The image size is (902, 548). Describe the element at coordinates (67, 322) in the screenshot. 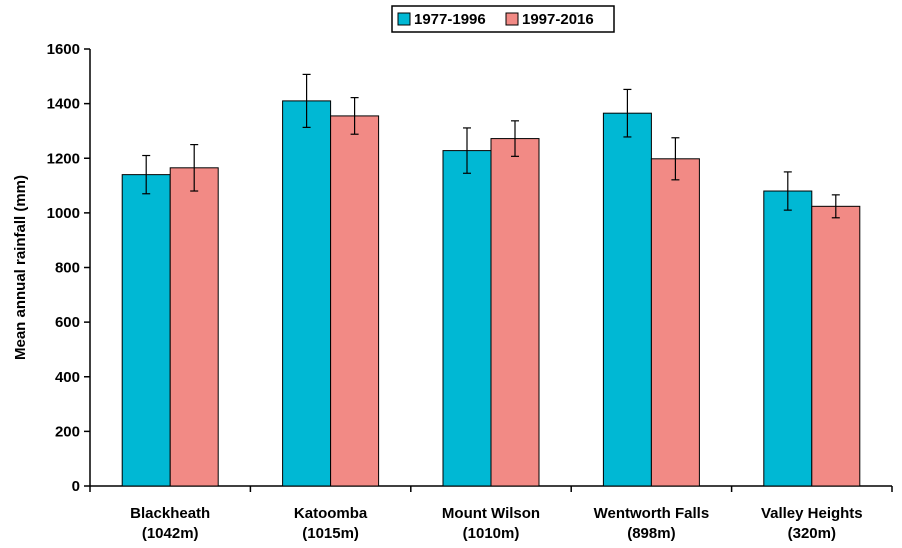

I see `y-tick-label: 600` at that location.